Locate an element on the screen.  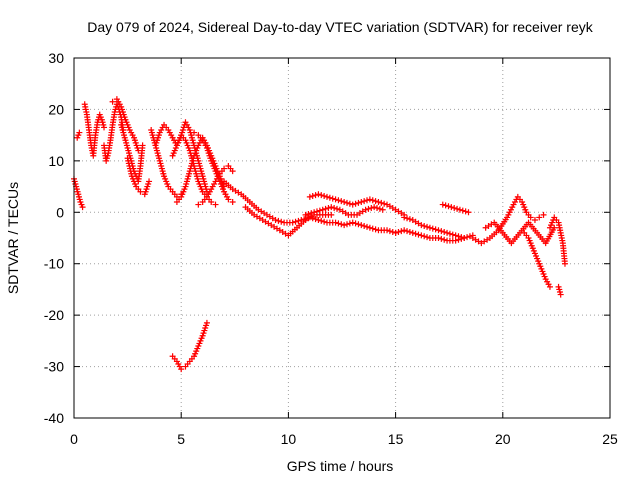
series-main-decline is located at coordinates (310, 207).